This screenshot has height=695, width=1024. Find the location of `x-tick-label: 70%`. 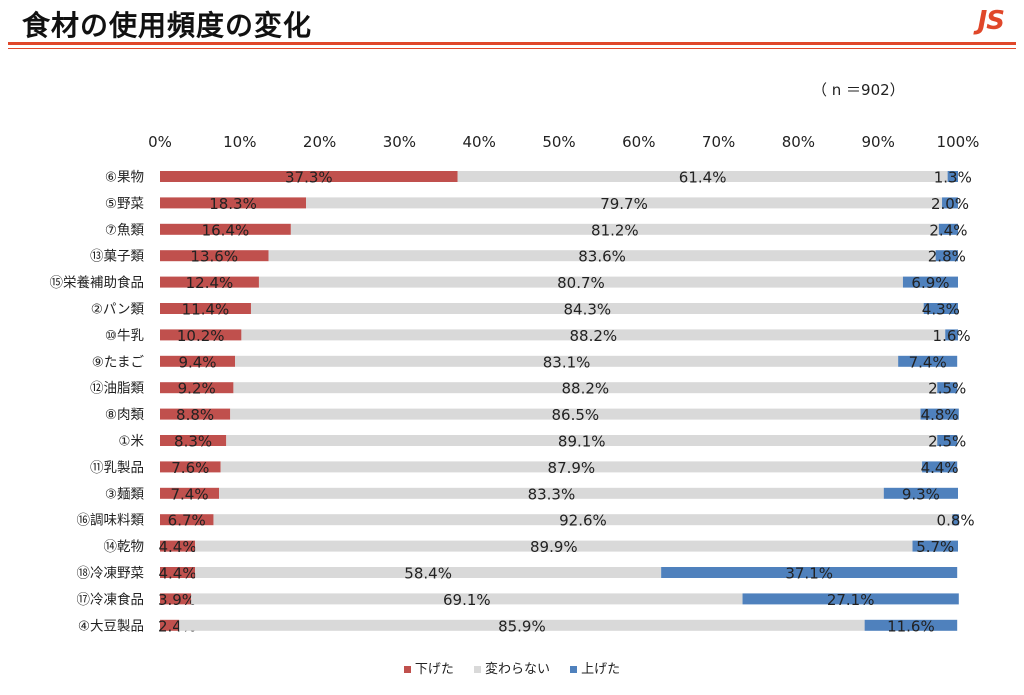

x-tick-label: 70% is located at coordinates (718, 142).